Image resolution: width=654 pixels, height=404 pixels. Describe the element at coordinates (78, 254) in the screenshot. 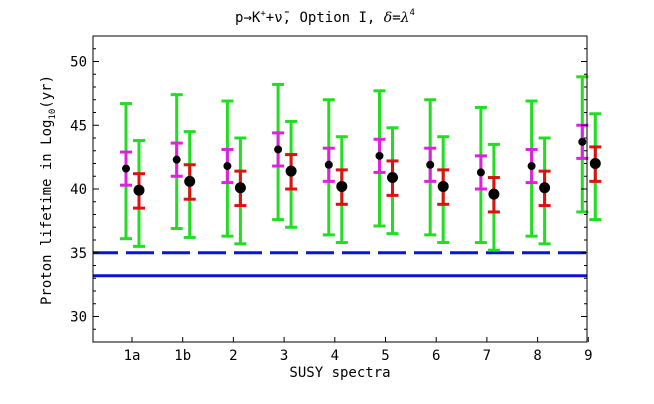

I see `y-tick-label-35: 35` at that location.